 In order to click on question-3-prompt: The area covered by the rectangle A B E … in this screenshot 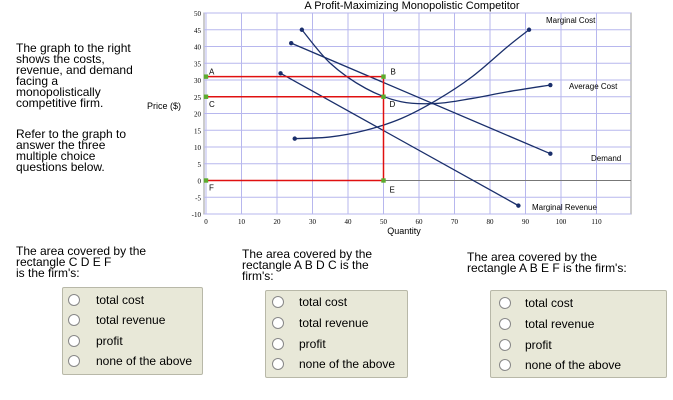, I will do `click(547, 262)`.